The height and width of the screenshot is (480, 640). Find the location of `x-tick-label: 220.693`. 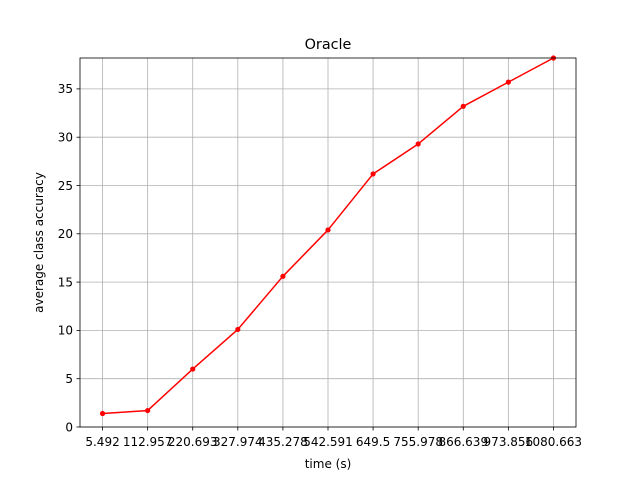

x-tick-label: 220.693 is located at coordinates (193, 442).